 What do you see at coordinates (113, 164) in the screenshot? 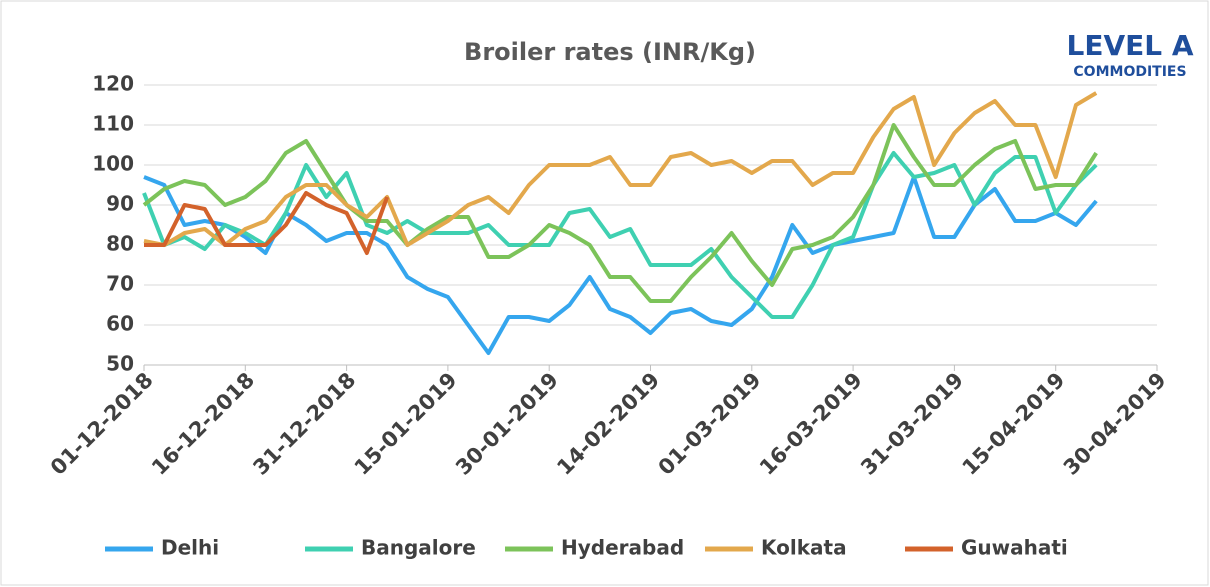
I see `y-tick-label: 100` at bounding box center [113, 164].